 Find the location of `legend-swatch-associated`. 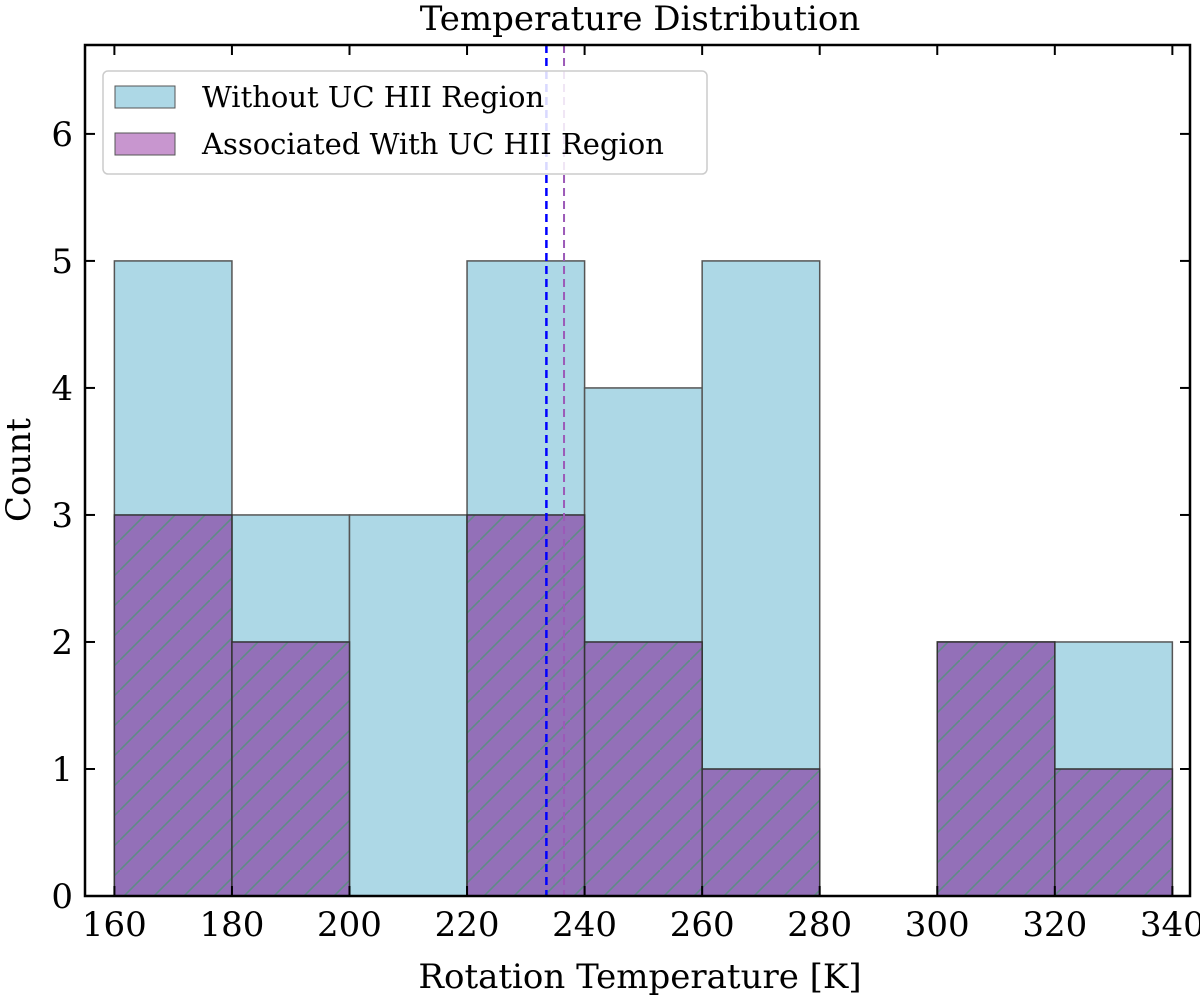

legend-swatch-associated is located at coordinates (145, 144).